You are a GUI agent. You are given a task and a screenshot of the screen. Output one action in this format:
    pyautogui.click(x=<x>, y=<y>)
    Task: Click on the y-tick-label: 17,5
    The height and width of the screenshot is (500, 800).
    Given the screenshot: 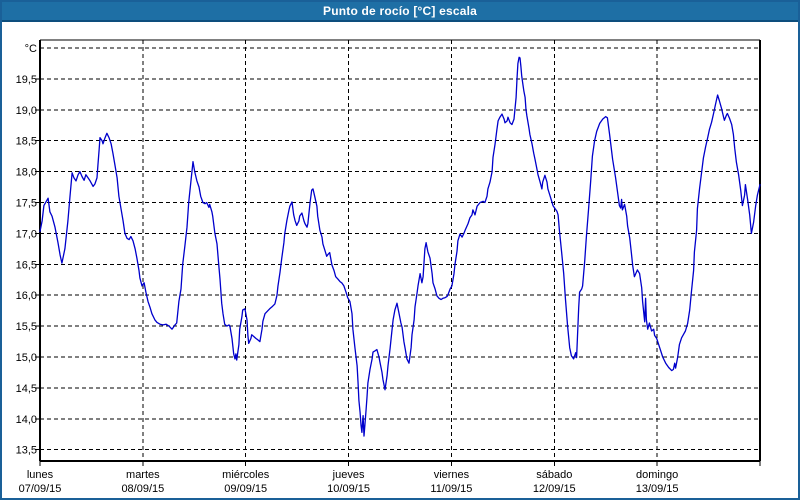 What is the action you would take?
    pyautogui.click(x=26, y=204)
    